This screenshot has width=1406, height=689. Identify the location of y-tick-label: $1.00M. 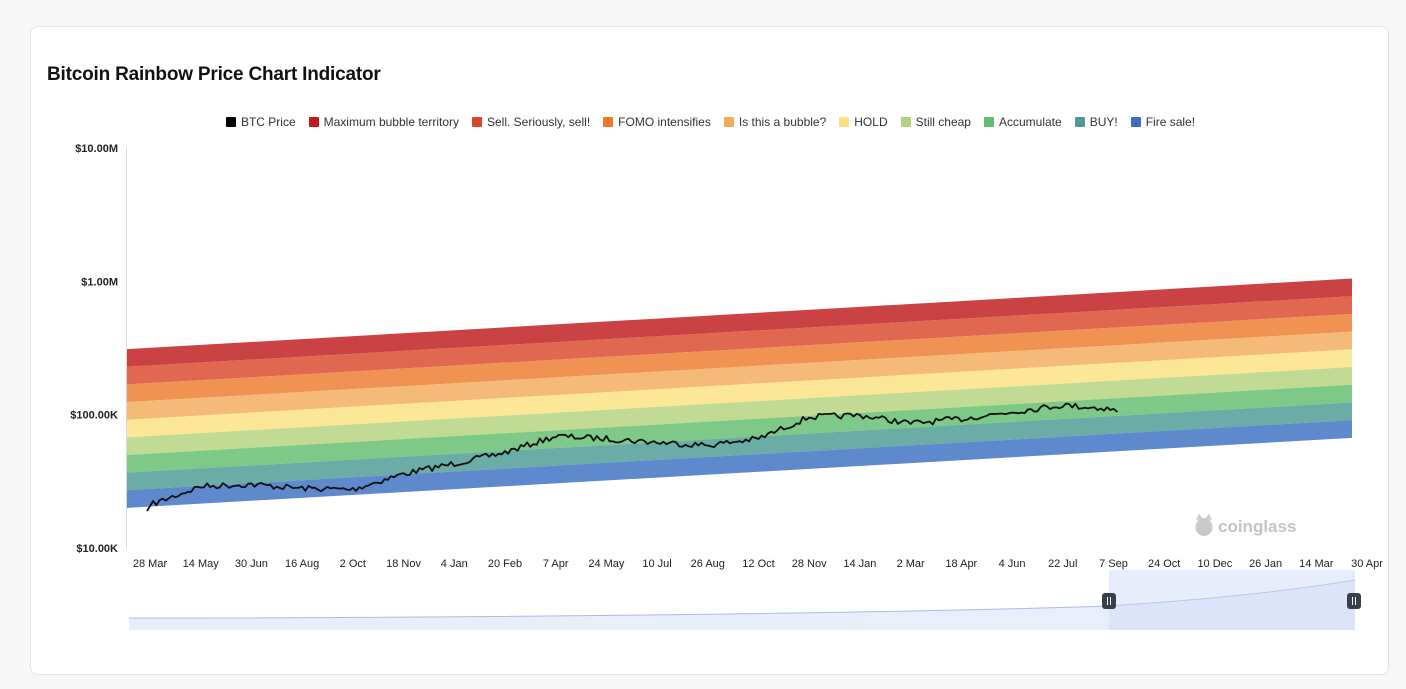
(99, 282).